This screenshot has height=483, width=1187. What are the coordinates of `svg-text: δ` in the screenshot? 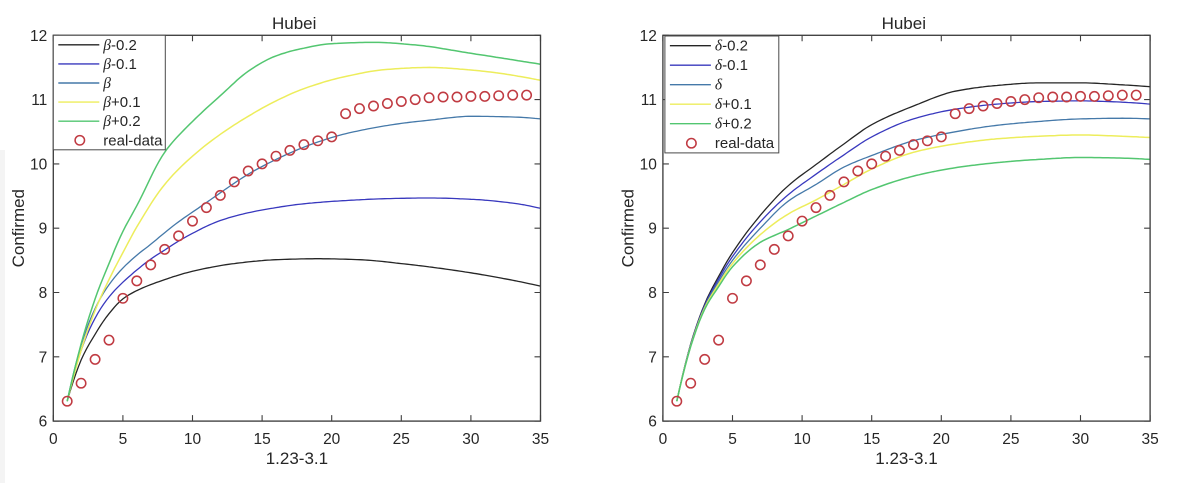 It's located at (719, 85).